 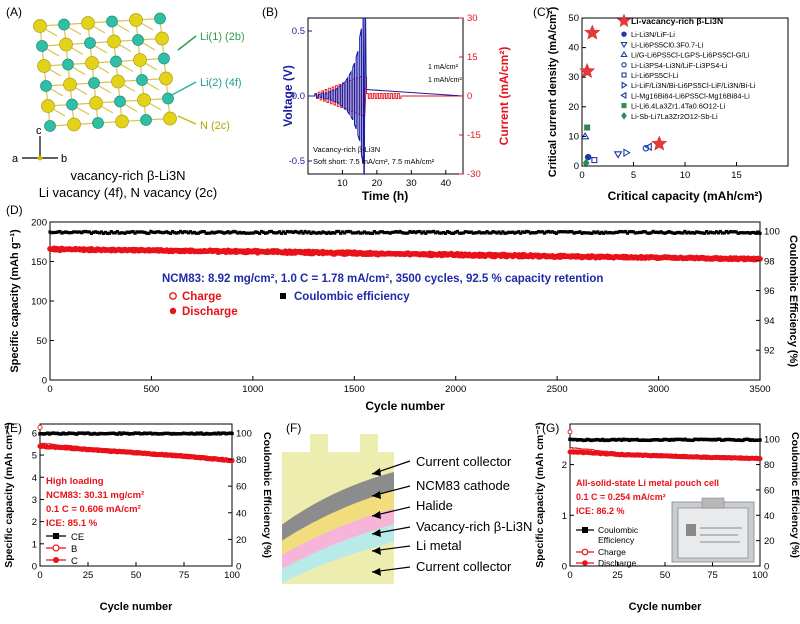 I want to click on chart-c-ytick-label: 0, so click(x=576, y=166).